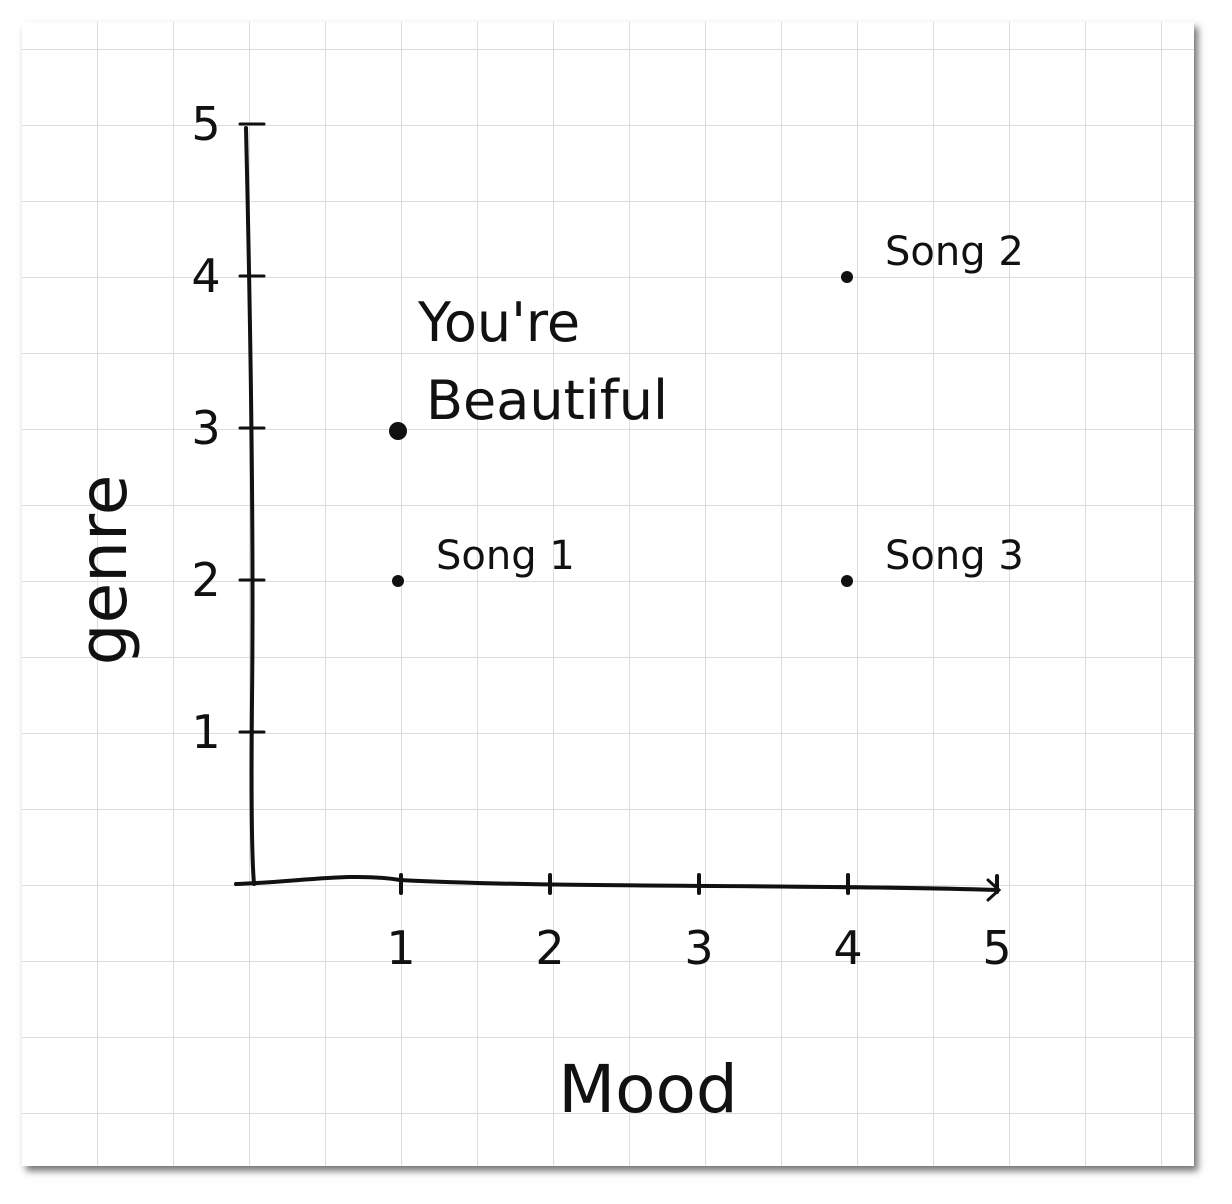 The height and width of the screenshot is (1204, 1232). What do you see at coordinates (498, 322) in the screenshot?
I see `point-label-1-line-1: You're` at bounding box center [498, 322].